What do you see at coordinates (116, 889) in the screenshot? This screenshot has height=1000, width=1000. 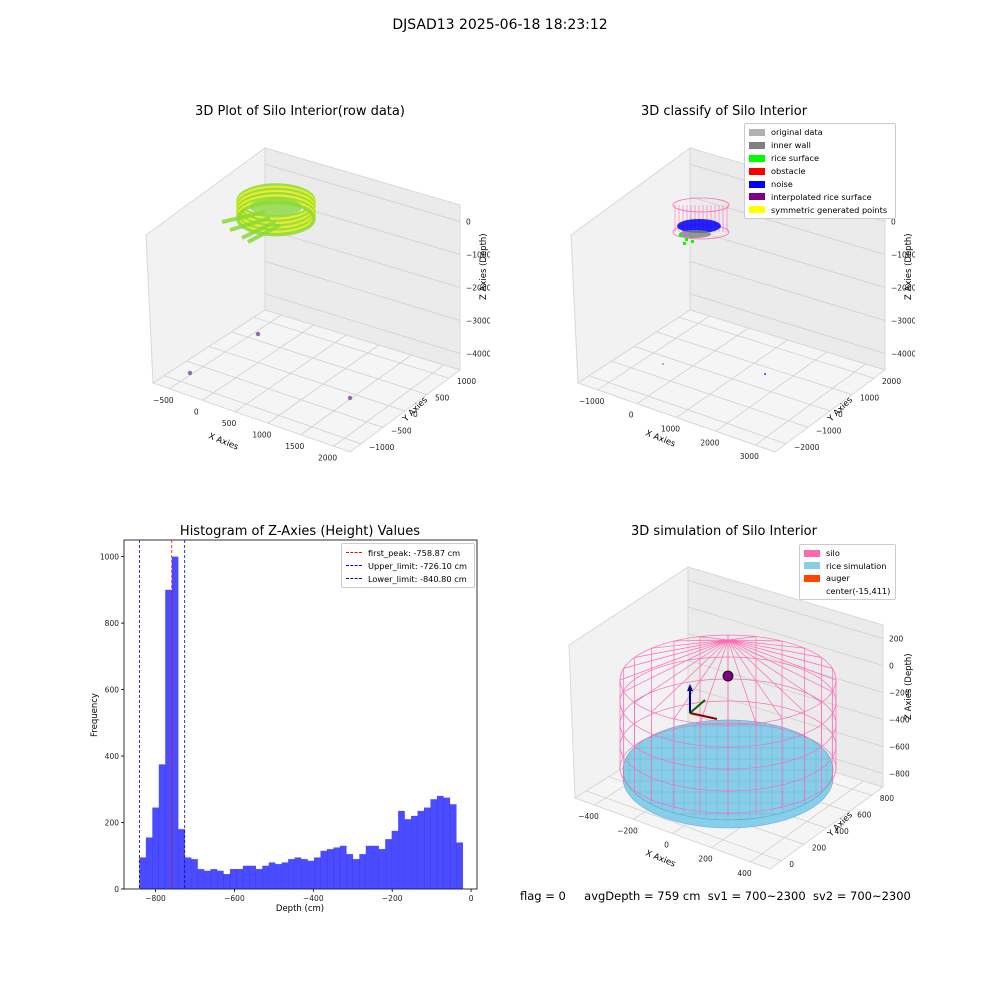 I see `histogram-ytick-label: 0` at bounding box center [116, 889].